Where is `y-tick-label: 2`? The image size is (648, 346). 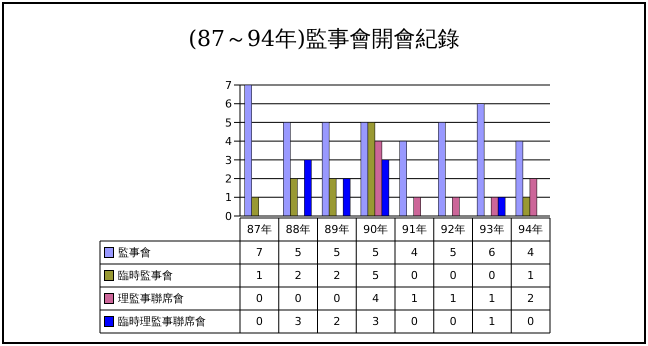 y-tick-label: 2 is located at coordinates (228, 179).